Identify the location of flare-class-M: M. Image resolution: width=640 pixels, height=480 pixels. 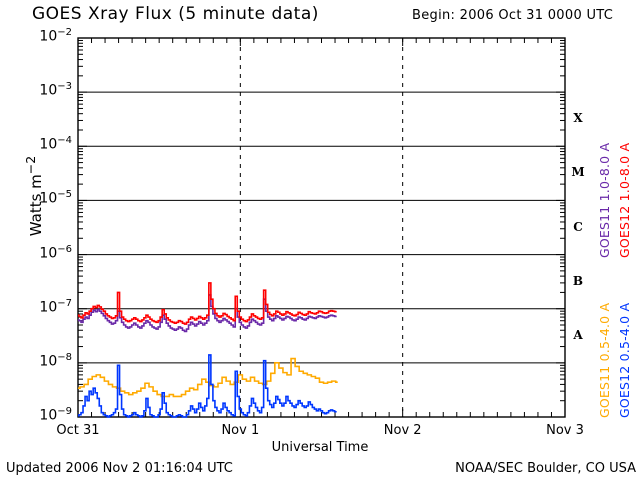
(578, 172).